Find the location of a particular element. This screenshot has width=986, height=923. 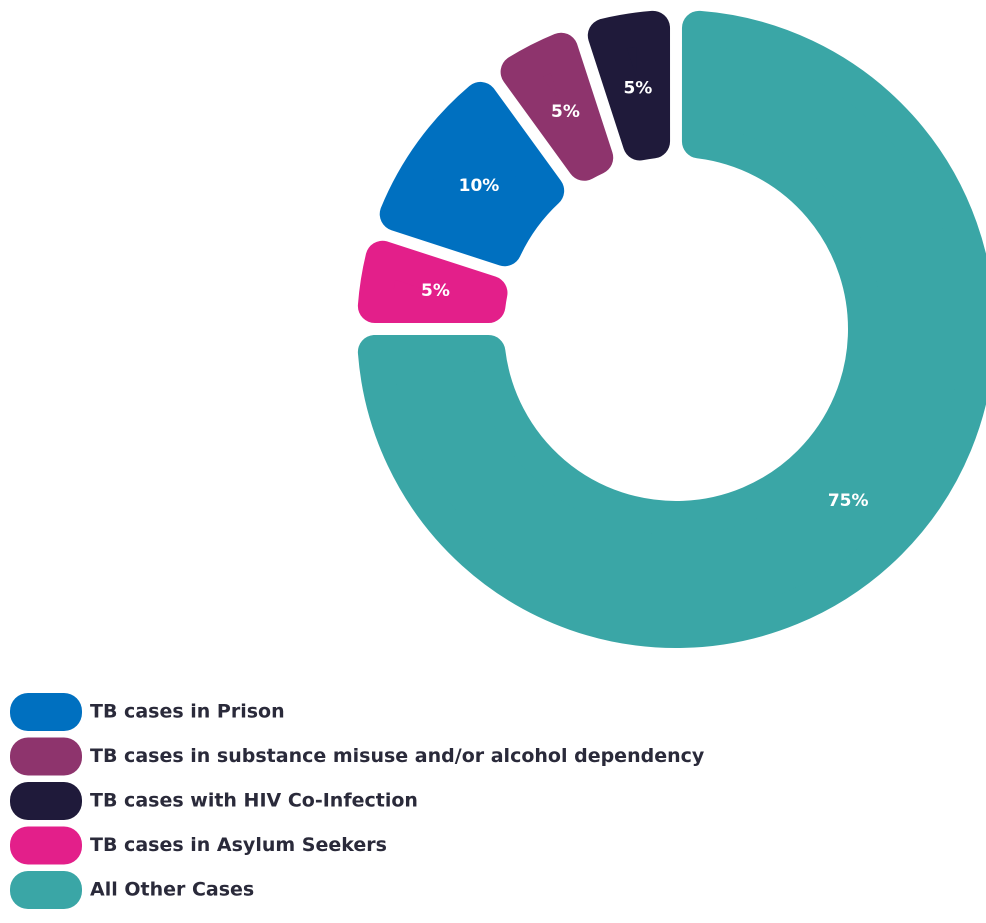

slice-label: 75% is located at coordinates (848, 501).